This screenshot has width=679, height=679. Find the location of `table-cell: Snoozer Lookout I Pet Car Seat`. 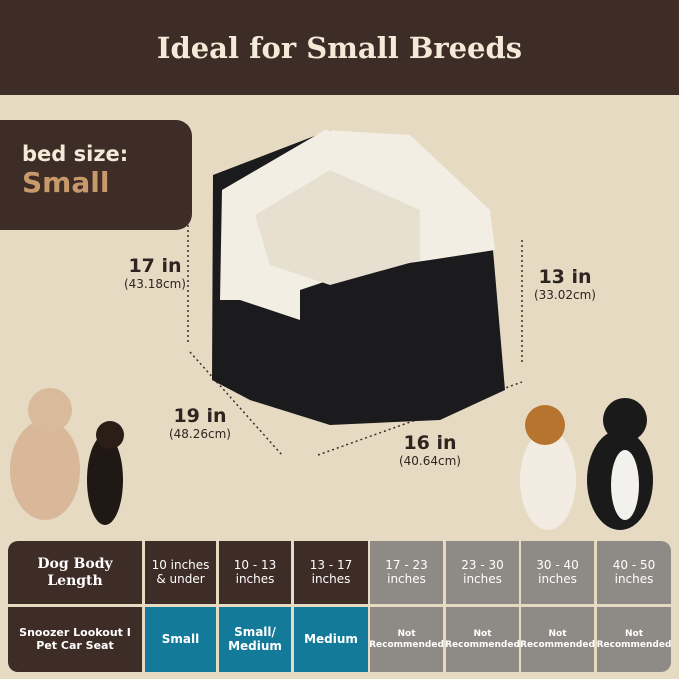

table-cell: Snoozer Lookout I Pet Car Seat is located at coordinates (75, 639).